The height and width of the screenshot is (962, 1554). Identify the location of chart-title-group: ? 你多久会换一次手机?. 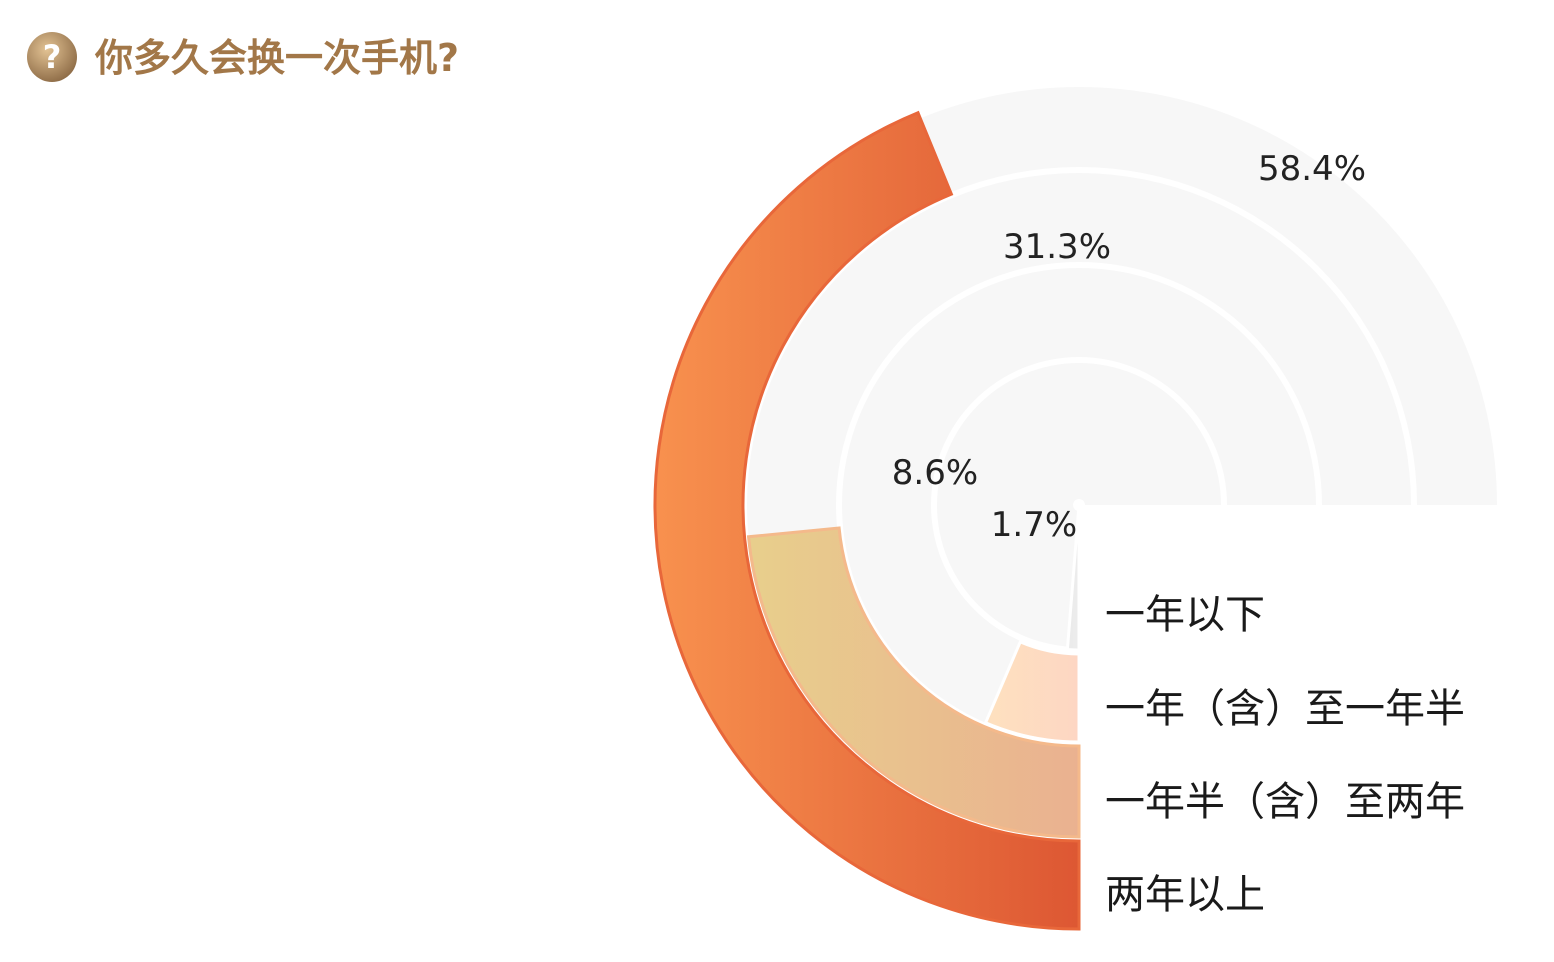
(243, 57).